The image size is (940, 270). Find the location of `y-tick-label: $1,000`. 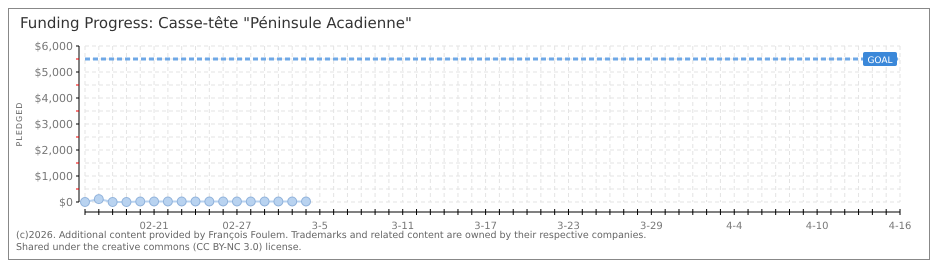

y-tick-label: $1,000 is located at coordinates (53, 176).